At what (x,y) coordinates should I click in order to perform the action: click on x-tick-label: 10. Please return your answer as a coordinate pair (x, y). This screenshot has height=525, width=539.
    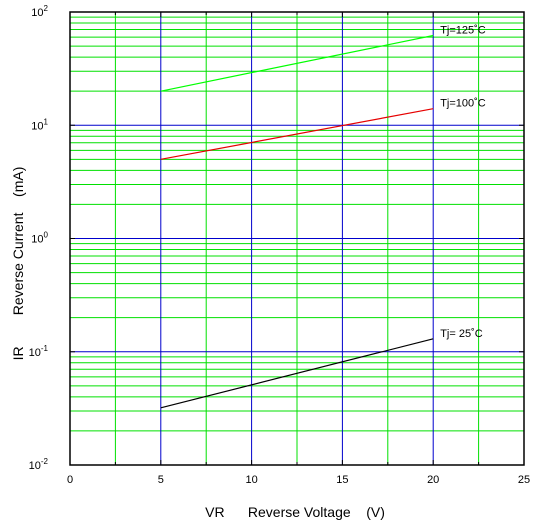
    Looking at the image, I should click on (251, 480).